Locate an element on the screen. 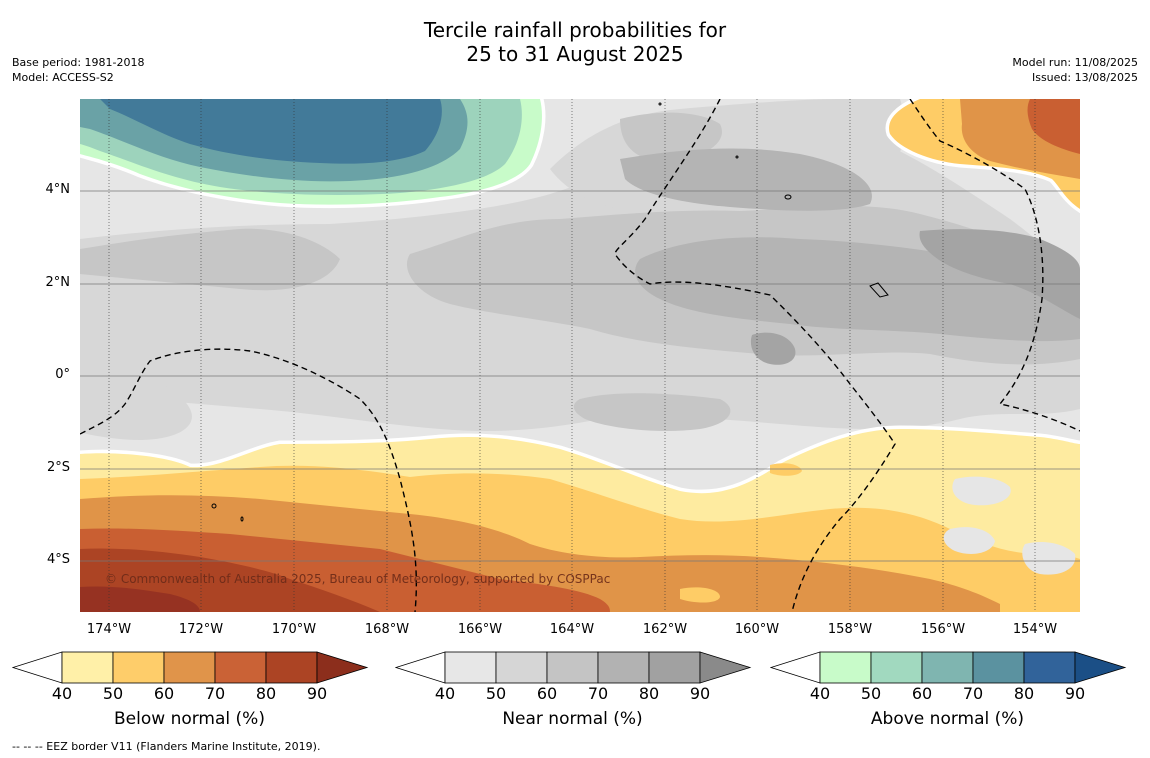  colorbar-title: Near normal (%) is located at coordinates (572, 719).